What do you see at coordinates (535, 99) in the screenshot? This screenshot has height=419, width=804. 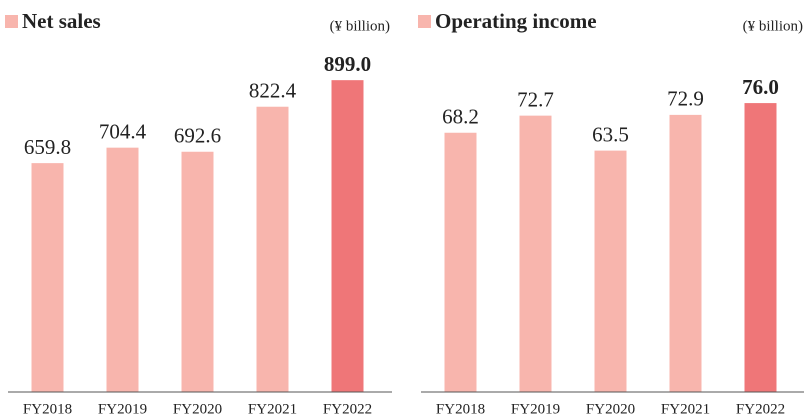 I see `value-label: 72.7` at bounding box center [535, 99].